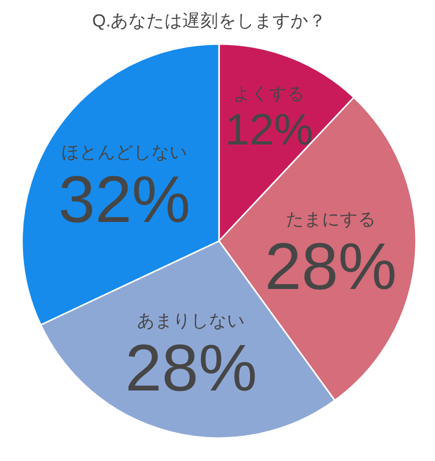 Image resolution: width=435 pixels, height=461 pixels. What do you see at coordinates (124, 199) in the screenshot?
I see `data-label: 32%` at bounding box center [124, 199].